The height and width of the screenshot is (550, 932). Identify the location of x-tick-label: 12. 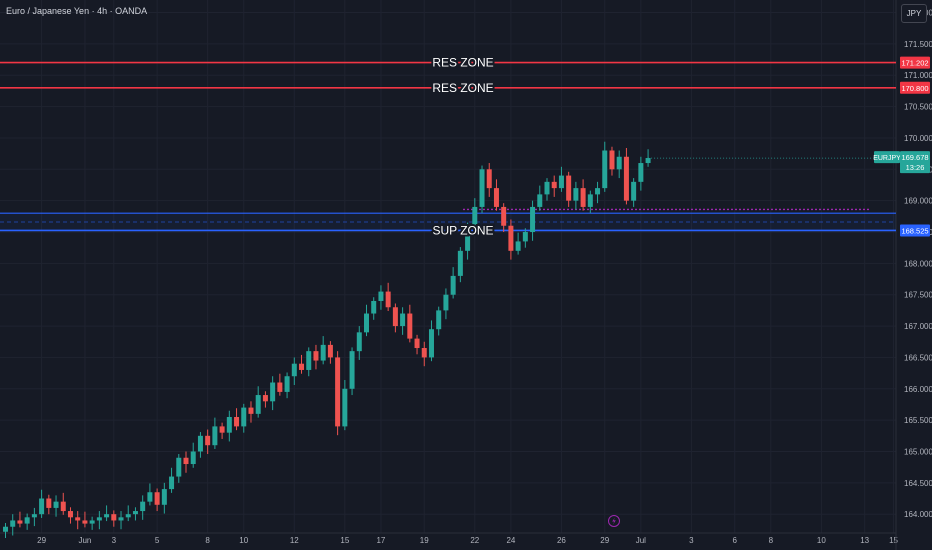
(294, 540).